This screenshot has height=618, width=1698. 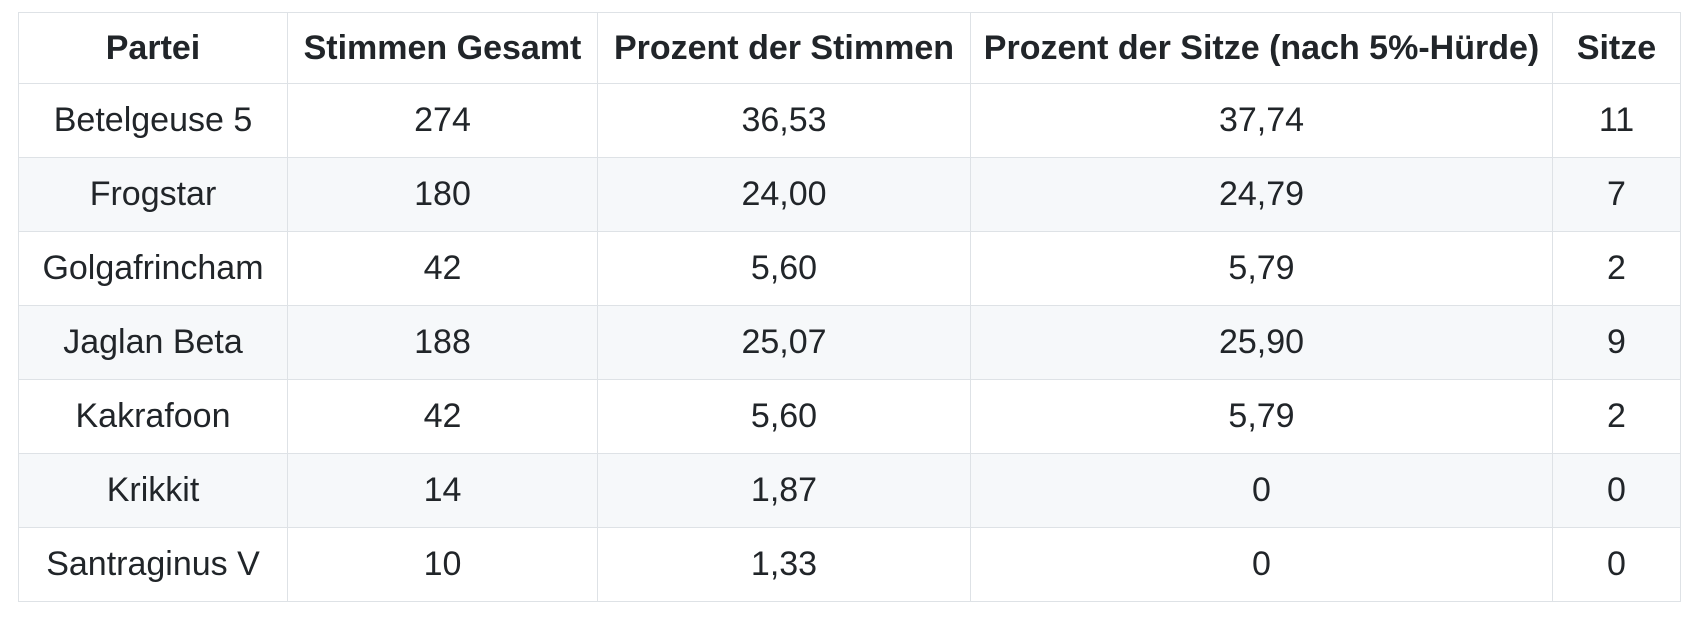 I want to click on column-header-stimmen-gesamt: Stimmen Gesamt, so click(x=442, y=48).